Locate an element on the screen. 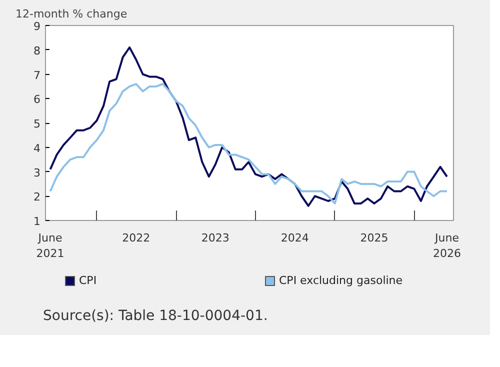  source-note: Source(s): Table 18-10-0004-01. is located at coordinates (155, 316).